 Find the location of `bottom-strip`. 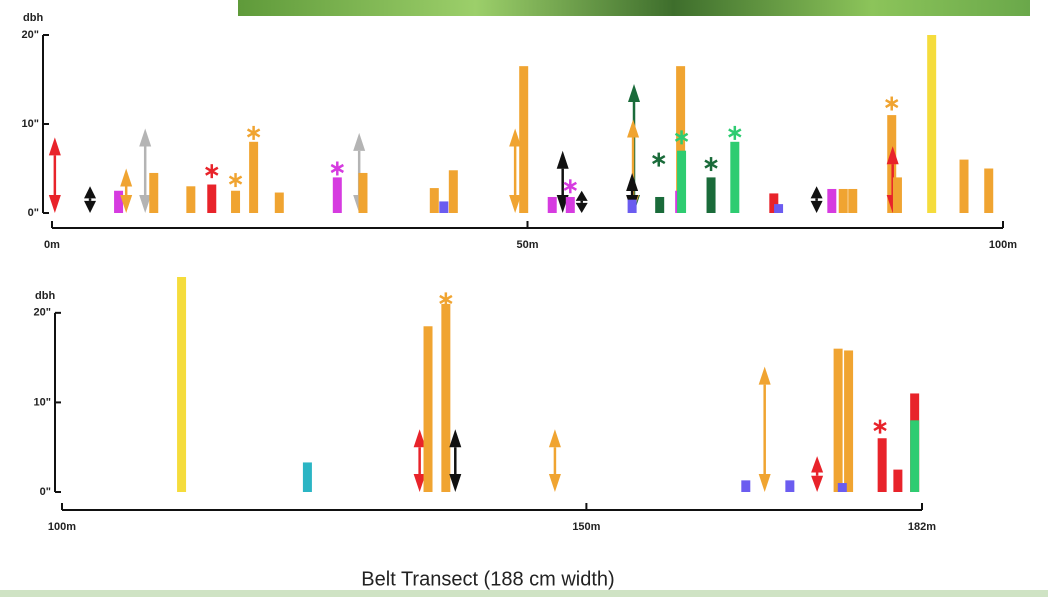

bottom-strip is located at coordinates (524, 593).